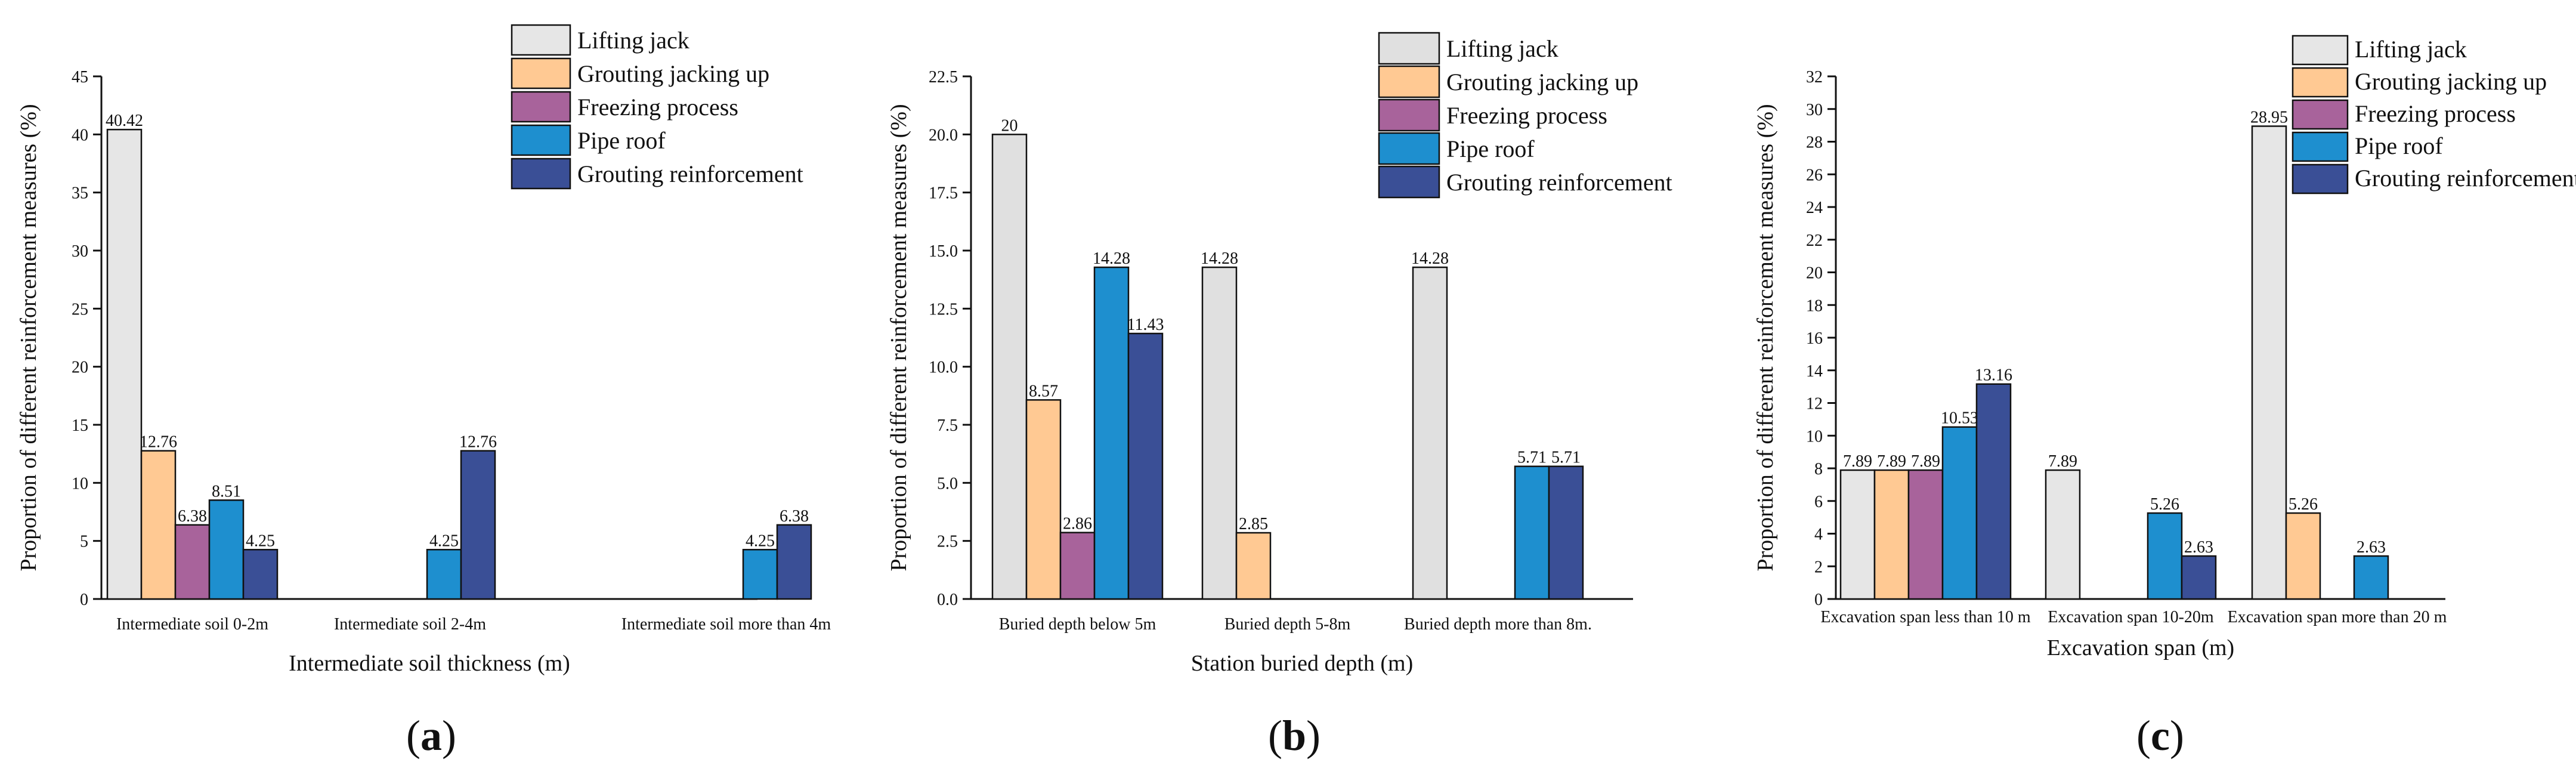 The width and height of the screenshot is (2576, 772). What do you see at coordinates (1253, 524) in the screenshot?
I see `data-label: 2.85` at bounding box center [1253, 524].